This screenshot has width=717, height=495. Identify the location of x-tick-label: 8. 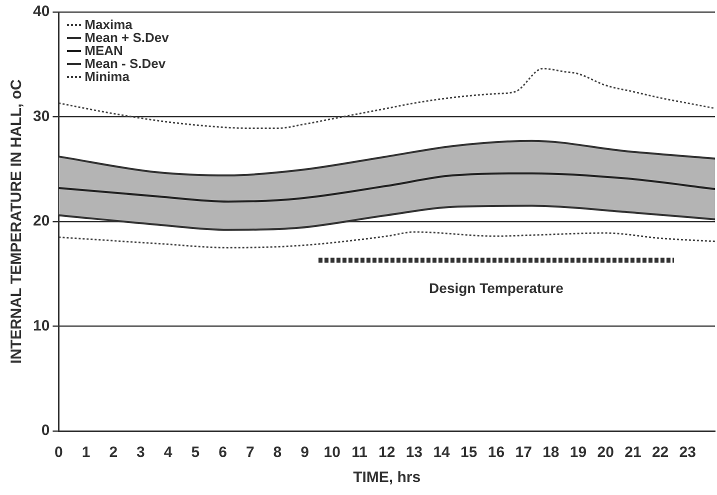
(277, 453).